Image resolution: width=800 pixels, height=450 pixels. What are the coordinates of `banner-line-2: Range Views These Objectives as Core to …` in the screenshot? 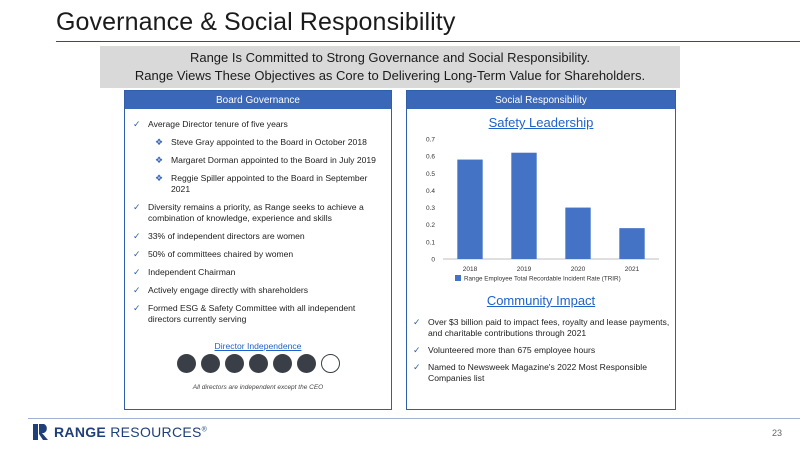 It's located at (390, 75).